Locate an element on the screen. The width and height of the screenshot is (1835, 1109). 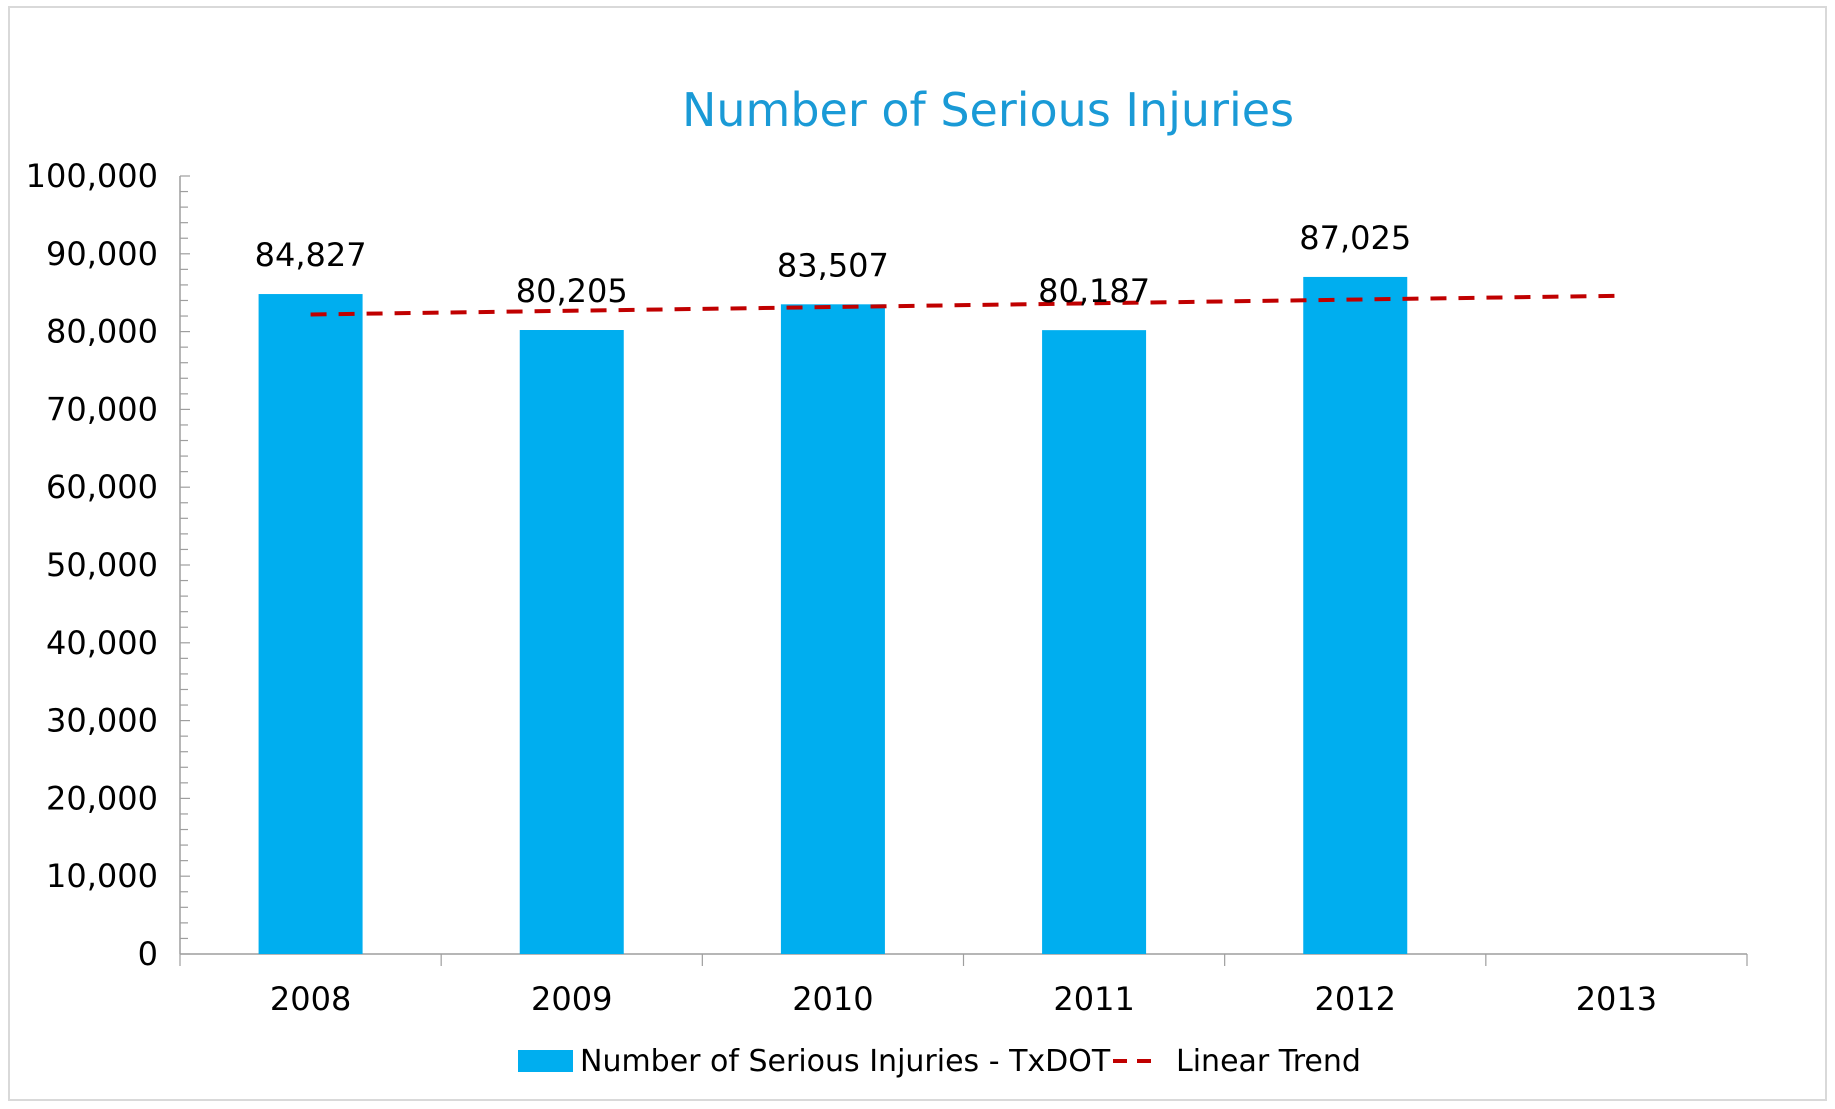
x-tick-label: 2010 is located at coordinates (832, 999).